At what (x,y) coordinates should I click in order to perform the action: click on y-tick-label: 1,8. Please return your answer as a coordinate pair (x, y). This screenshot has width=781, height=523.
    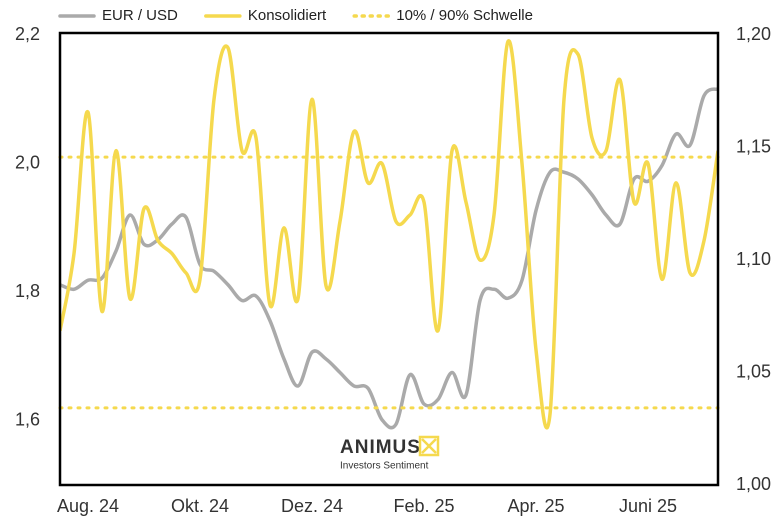
    Looking at the image, I should click on (27, 291).